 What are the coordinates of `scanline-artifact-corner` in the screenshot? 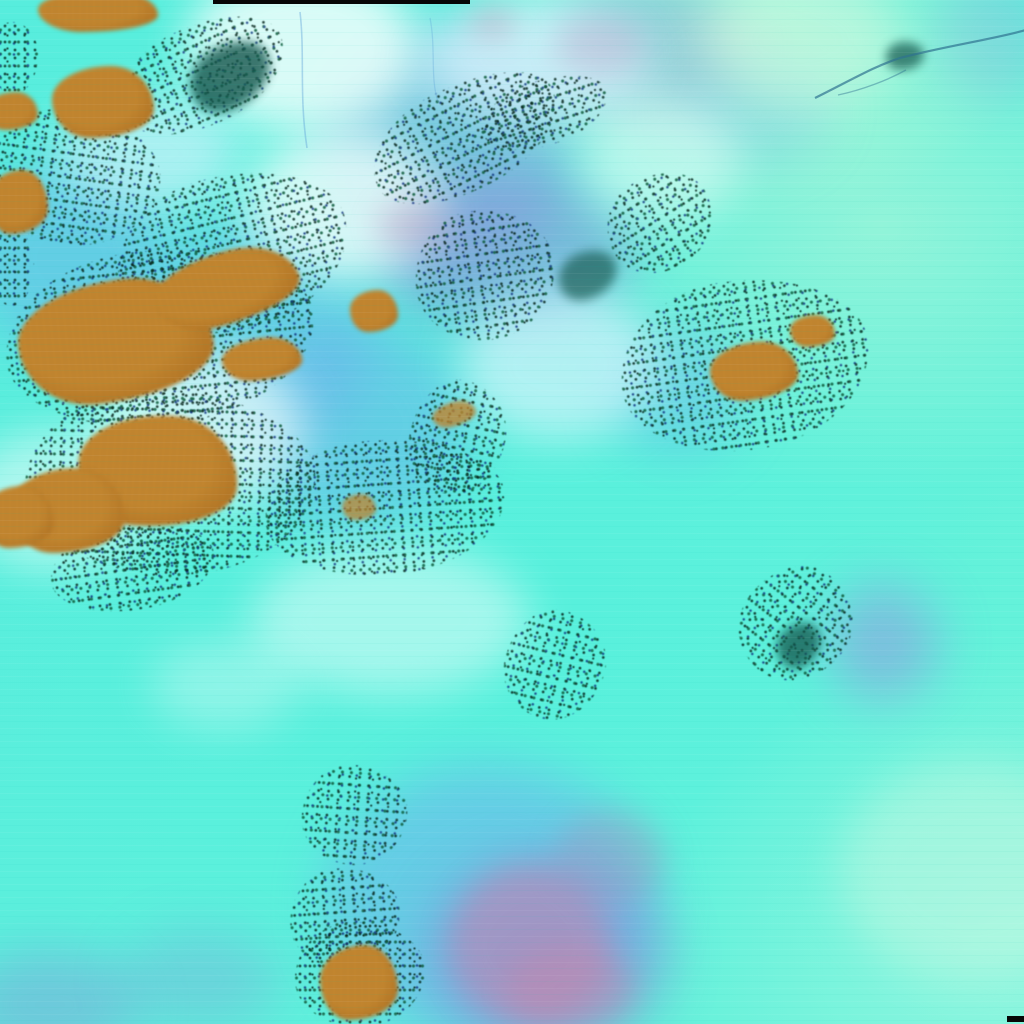 It's located at (1015, 1019).